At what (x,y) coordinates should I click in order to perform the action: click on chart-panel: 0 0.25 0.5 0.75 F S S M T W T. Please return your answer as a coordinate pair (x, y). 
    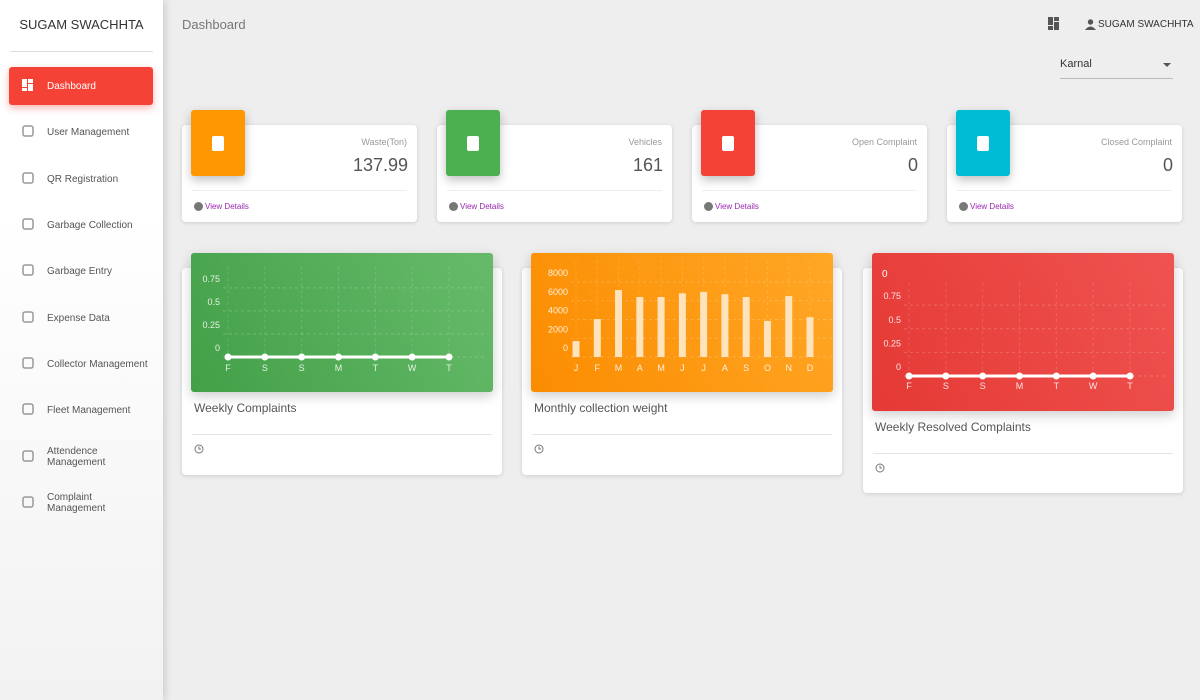
    Looking at the image, I should click on (342, 322).